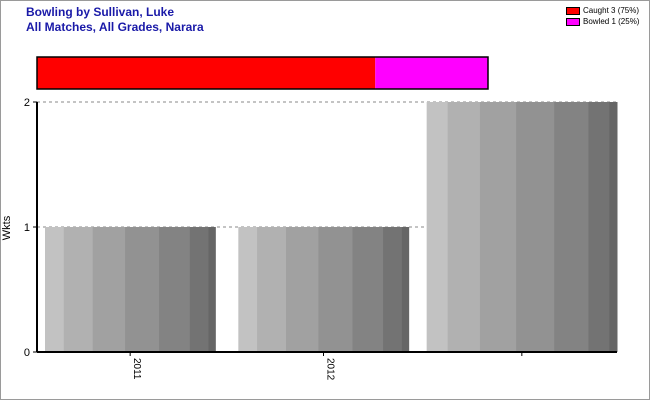 The height and width of the screenshot is (400, 650). Describe the element at coordinates (330, 369) in the screenshot. I see `x-tick-label-2012: 2012` at that location.